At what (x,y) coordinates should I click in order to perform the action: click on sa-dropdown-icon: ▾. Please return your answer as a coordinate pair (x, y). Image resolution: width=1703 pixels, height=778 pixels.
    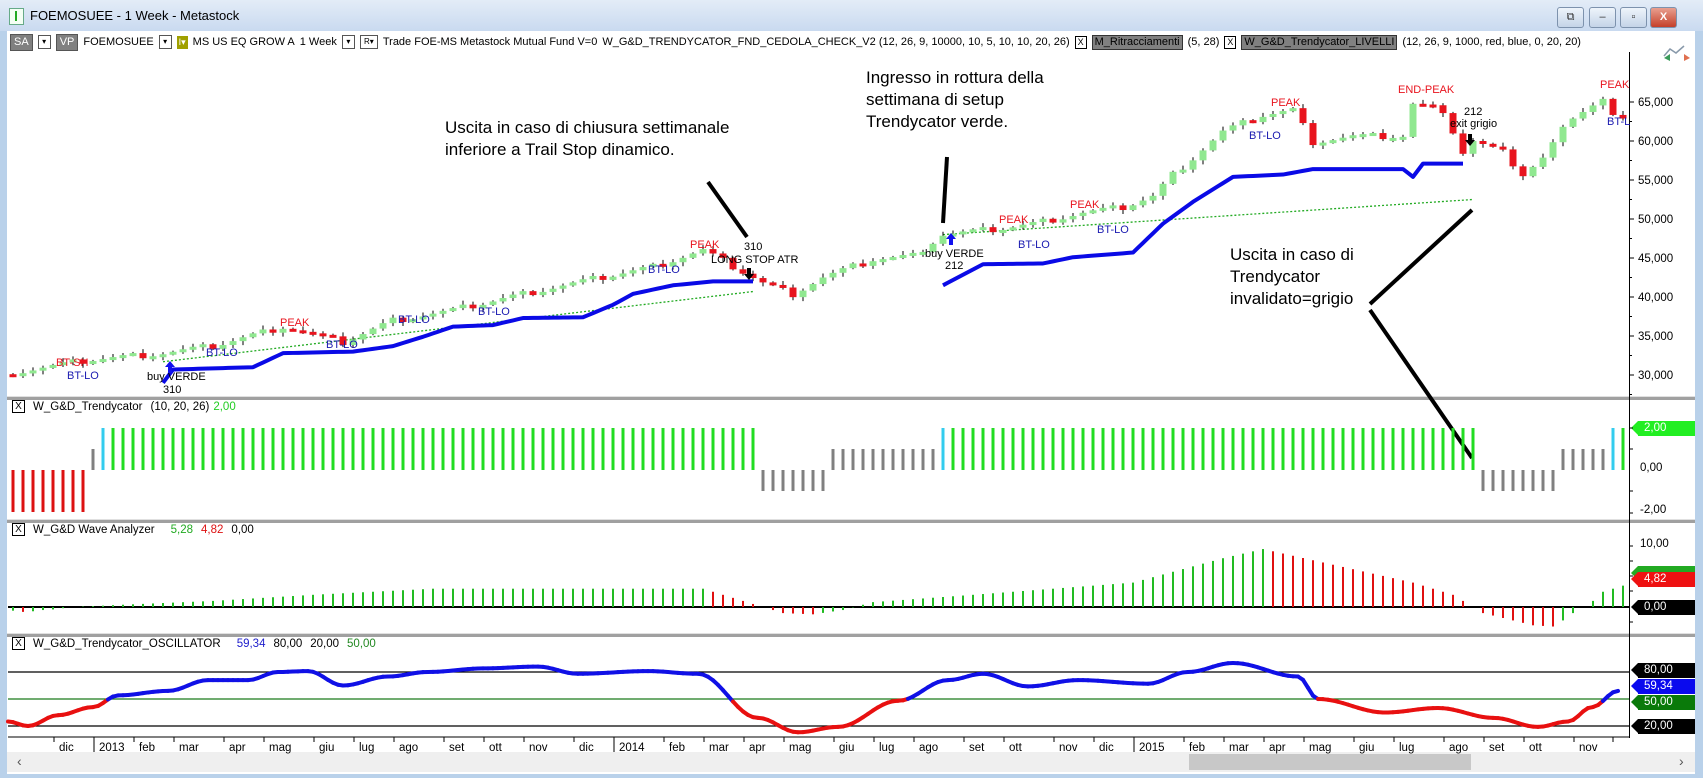
    Looking at the image, I should click on (44, 42).